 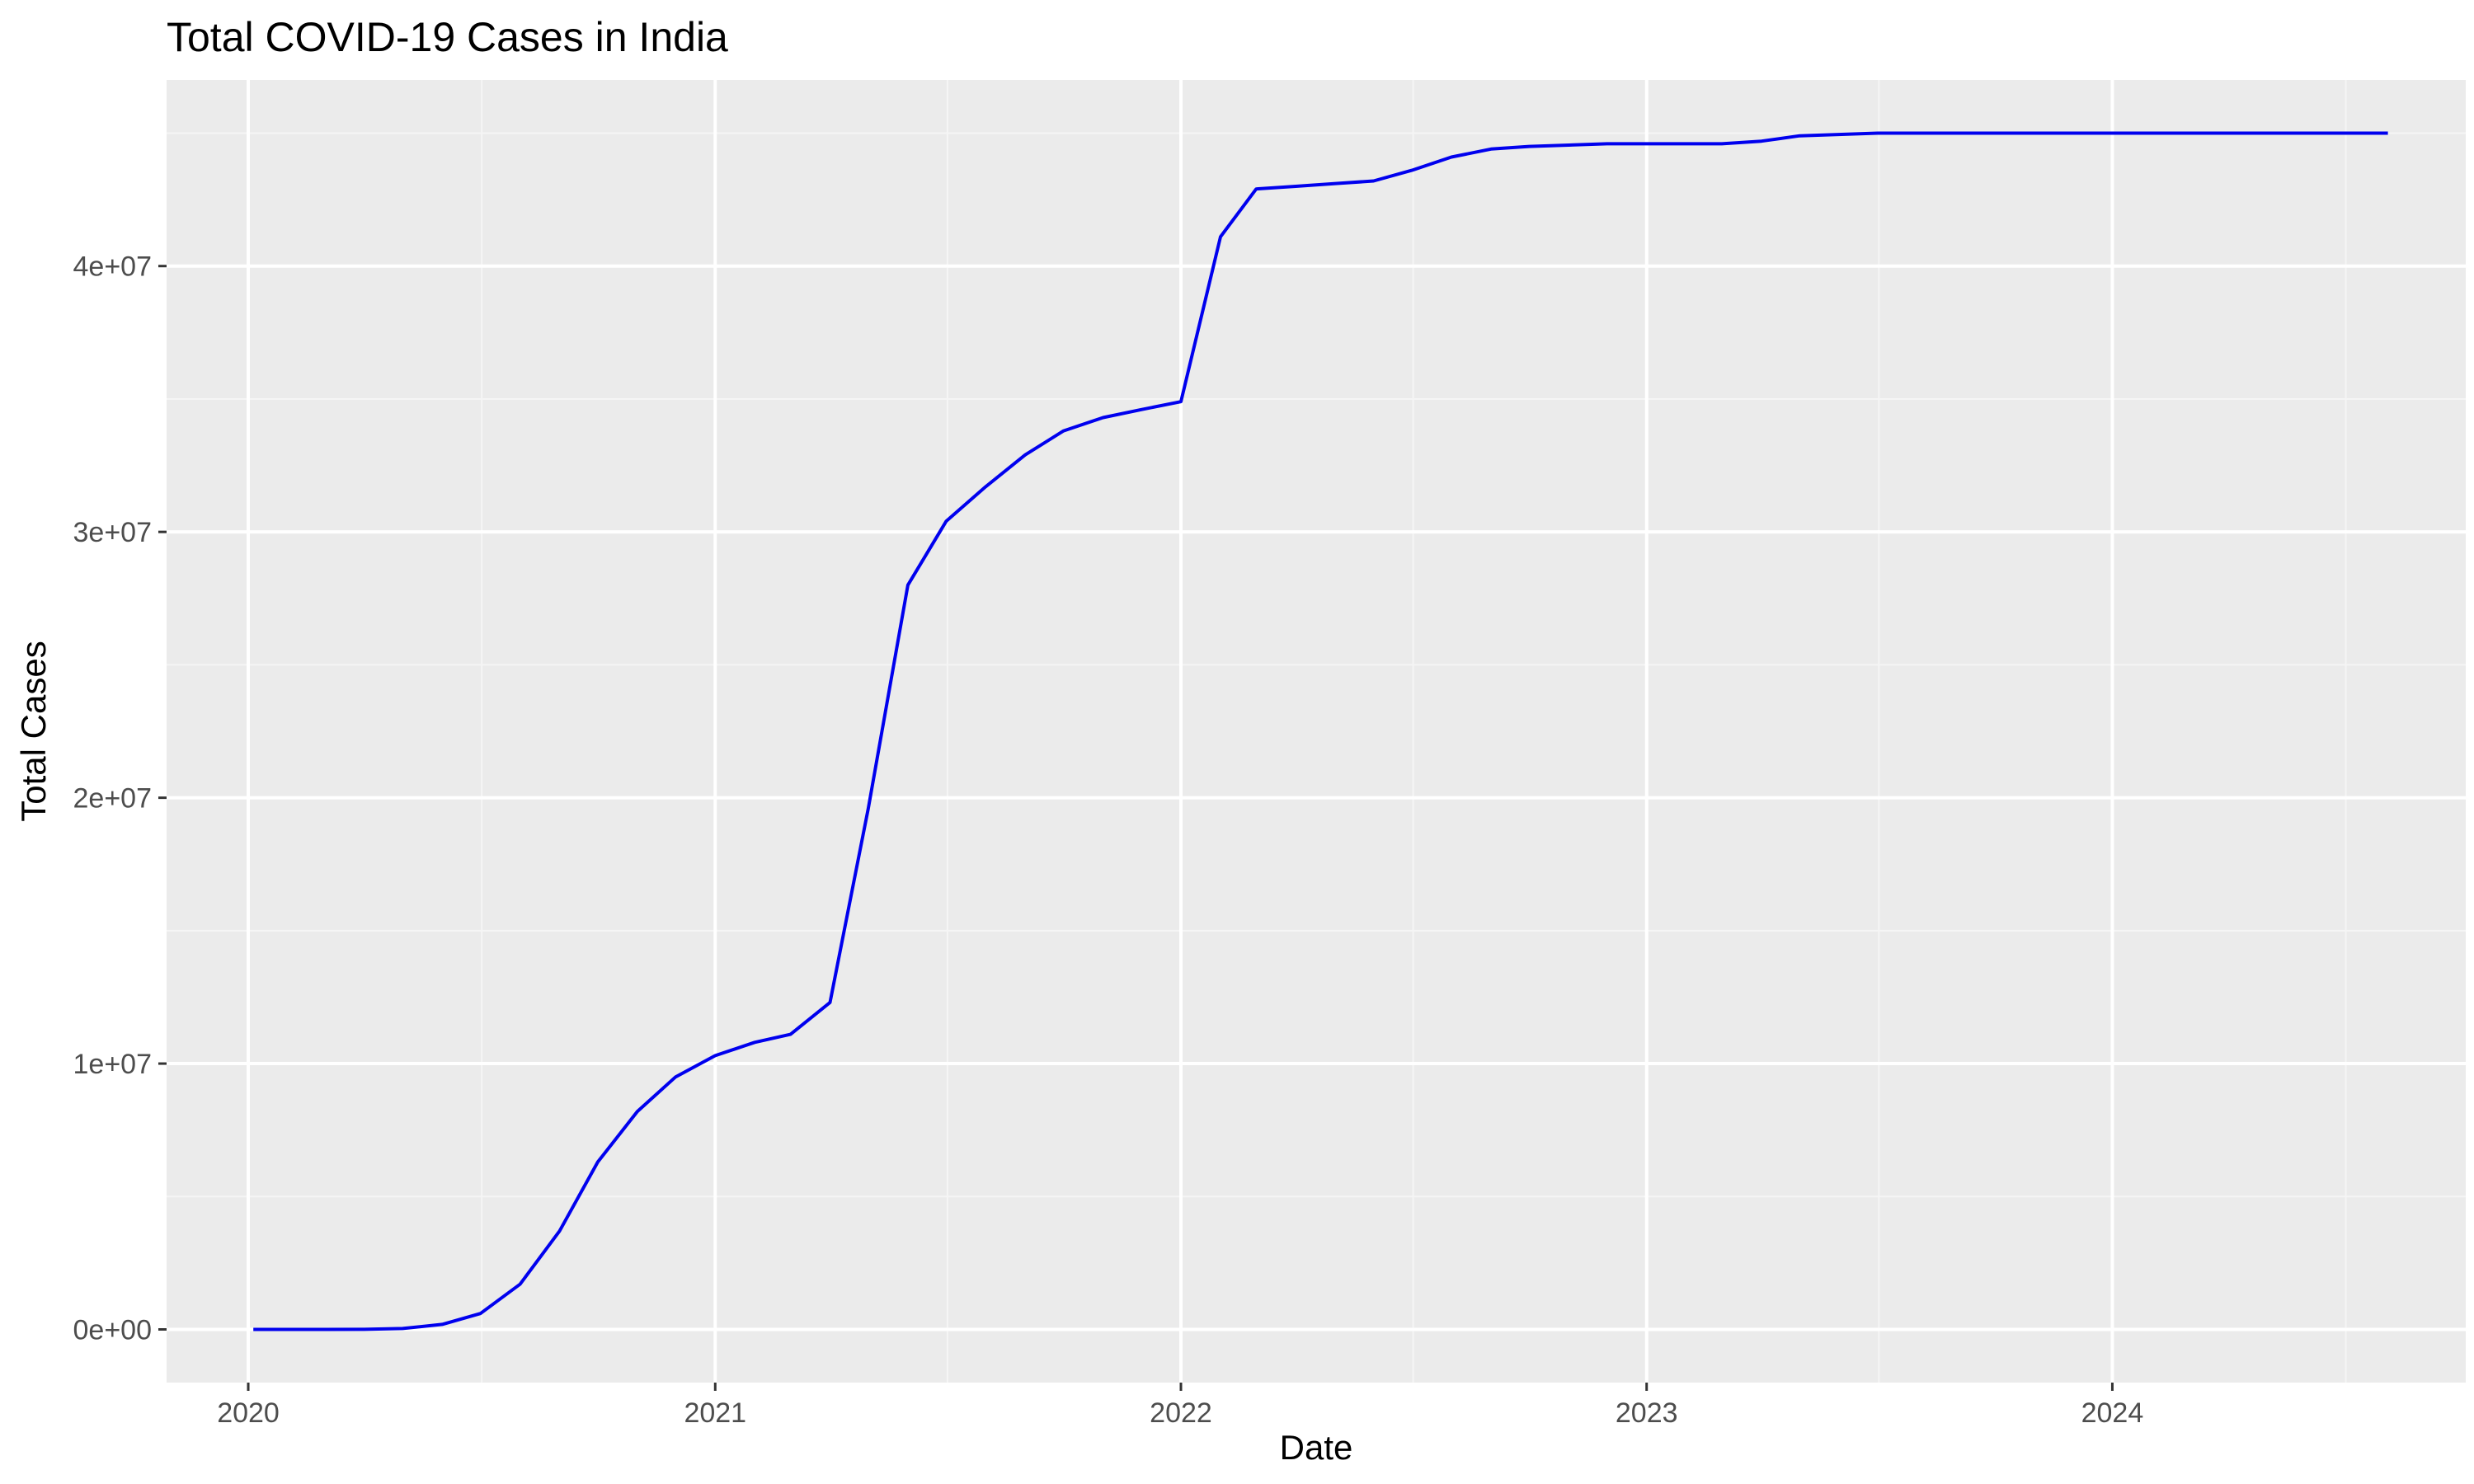 What do you see at coordinates (113, 267) in the screenshot?
I see `y-tick-label: 4e+07` at bounding box center [113, 267].